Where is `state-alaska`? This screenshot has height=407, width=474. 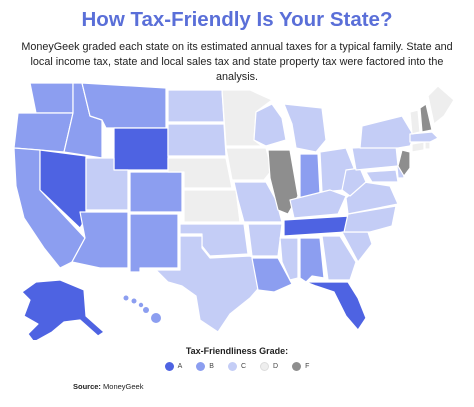
state-alaska is located at coordinates (63, 309).